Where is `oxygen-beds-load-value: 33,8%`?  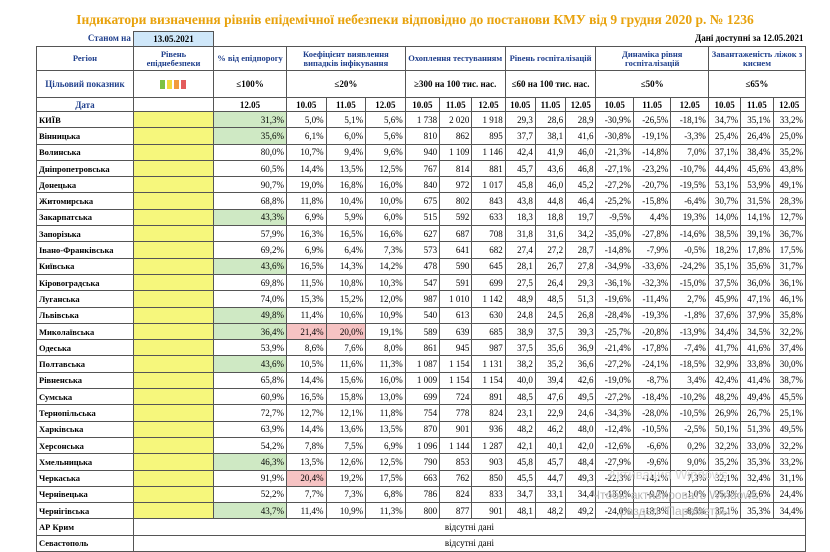 oxygen-beds-load-value: 33,8% is located at coordinates (757, 364).